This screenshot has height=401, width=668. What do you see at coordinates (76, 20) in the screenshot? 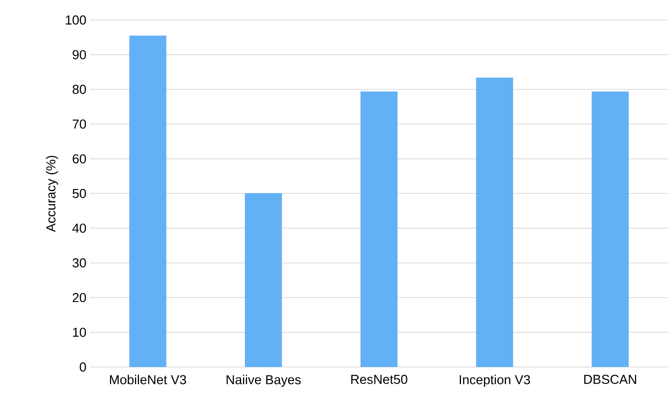
I see `y-tick-label: 100` at bounding box center [76, 20].